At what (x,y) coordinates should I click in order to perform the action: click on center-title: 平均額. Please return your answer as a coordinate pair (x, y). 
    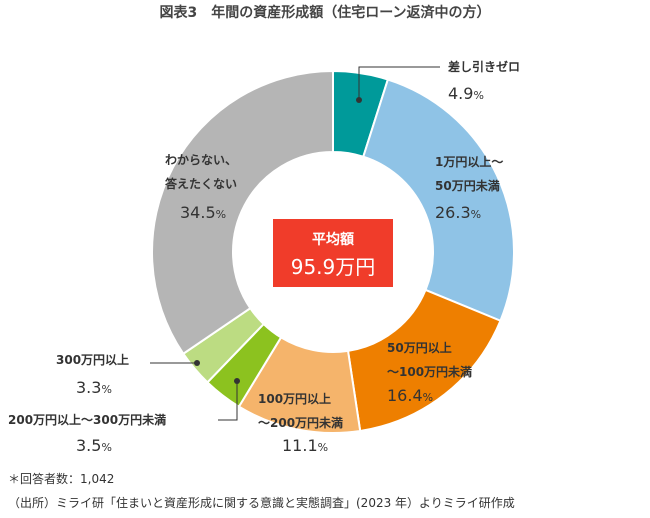
    Looking at the image, I should click on (333, 240).